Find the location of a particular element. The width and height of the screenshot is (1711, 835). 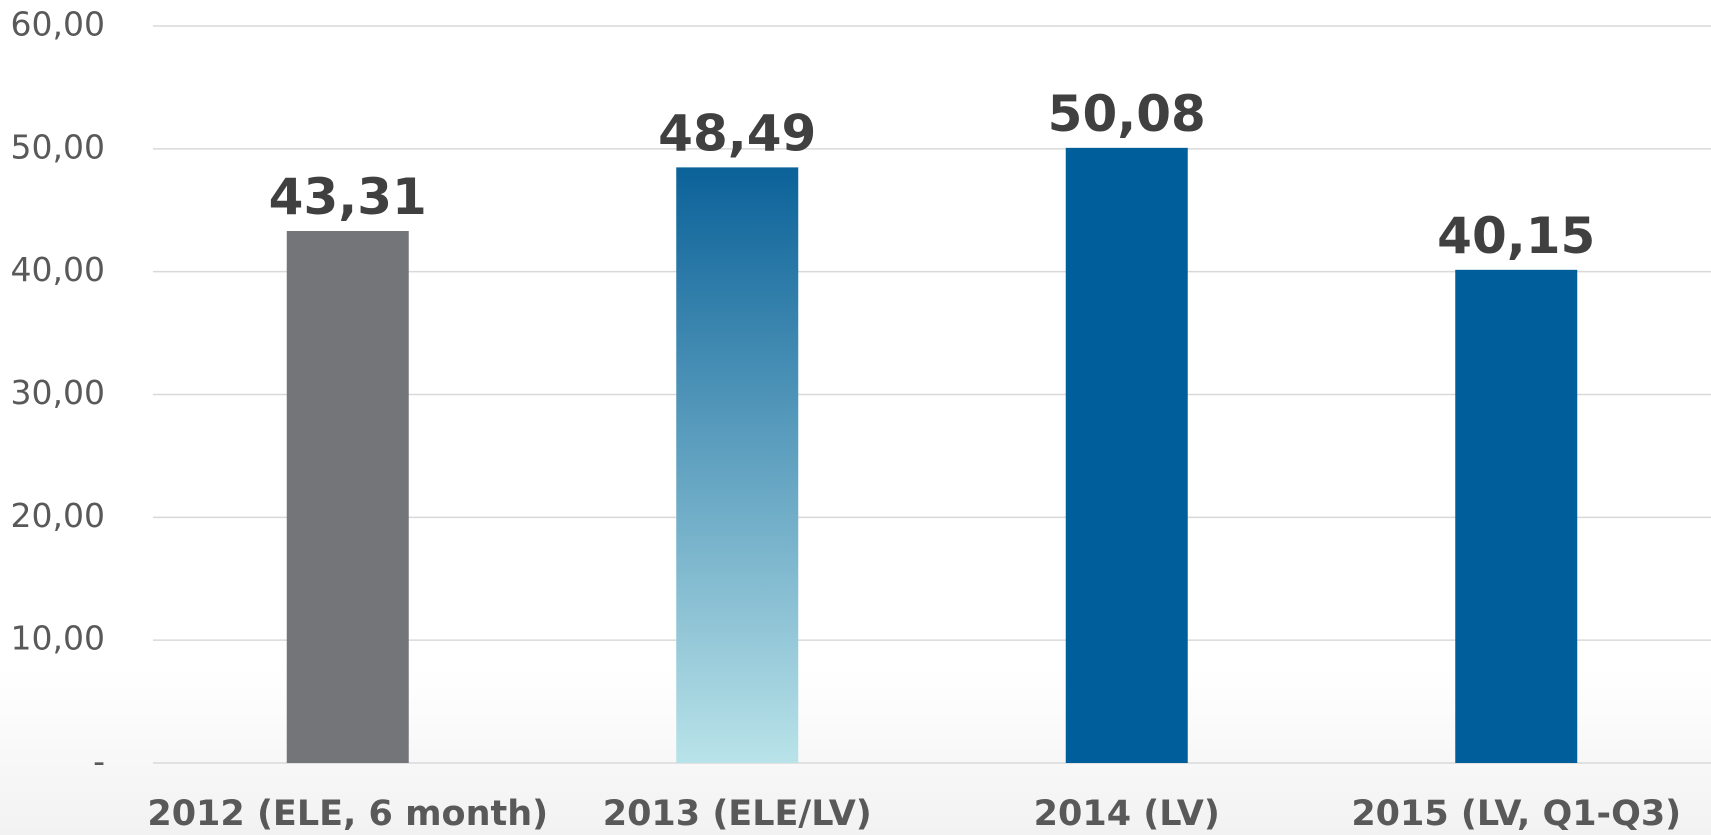

y-tick-label: 20,00 is located at coordinates (58, 515).